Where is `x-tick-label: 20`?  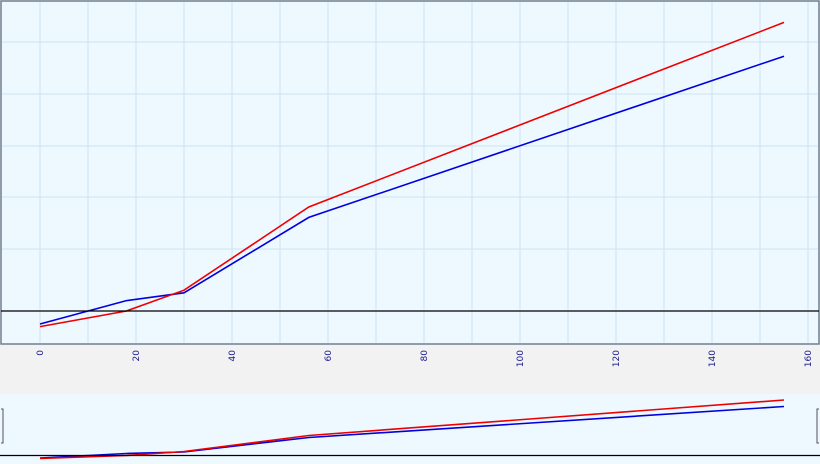
x-tick-label: 20 is located at coordinates (137, 356).